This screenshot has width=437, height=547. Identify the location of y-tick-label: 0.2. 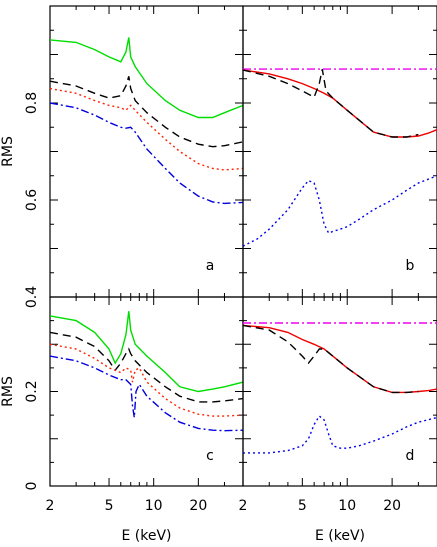
(32, 391).